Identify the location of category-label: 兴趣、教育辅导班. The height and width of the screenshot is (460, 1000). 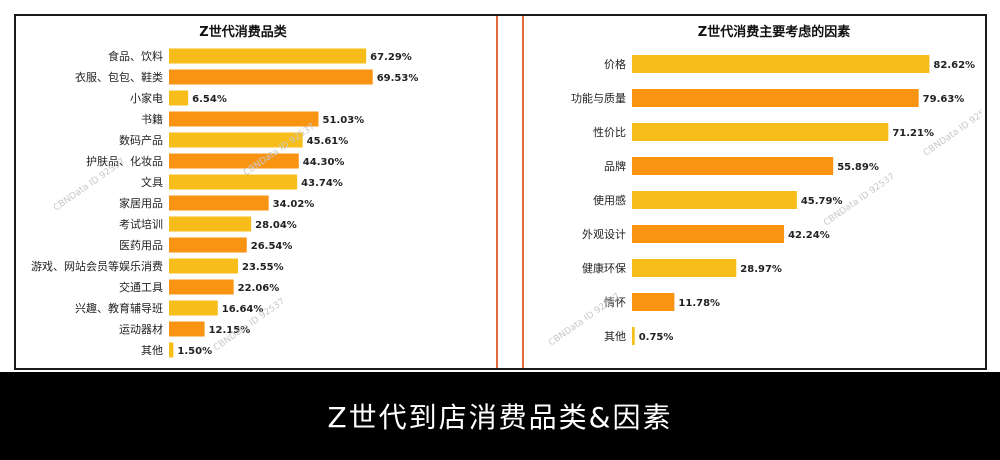
(119, 308).